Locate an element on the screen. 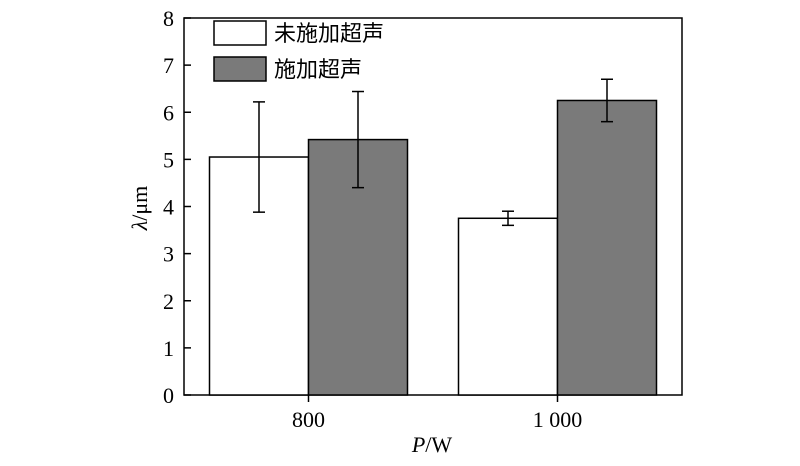 This screenshot has width=800, height=466. legend-entry-series-2: 施加超声 is located at coordinates (287, 69).